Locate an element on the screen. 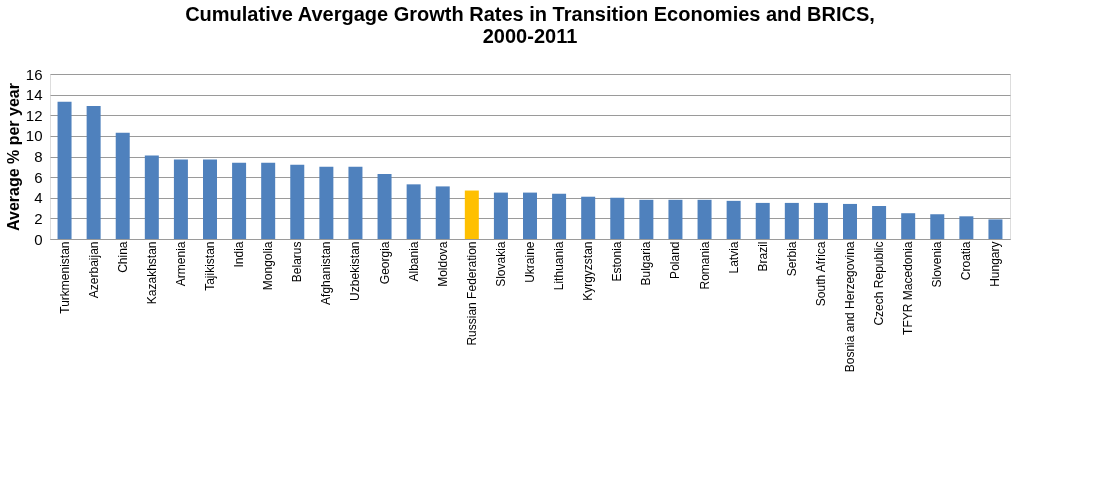 This screenshot has height=485, width=1107. x-tick-label: India is located at coordinates (239, 254).